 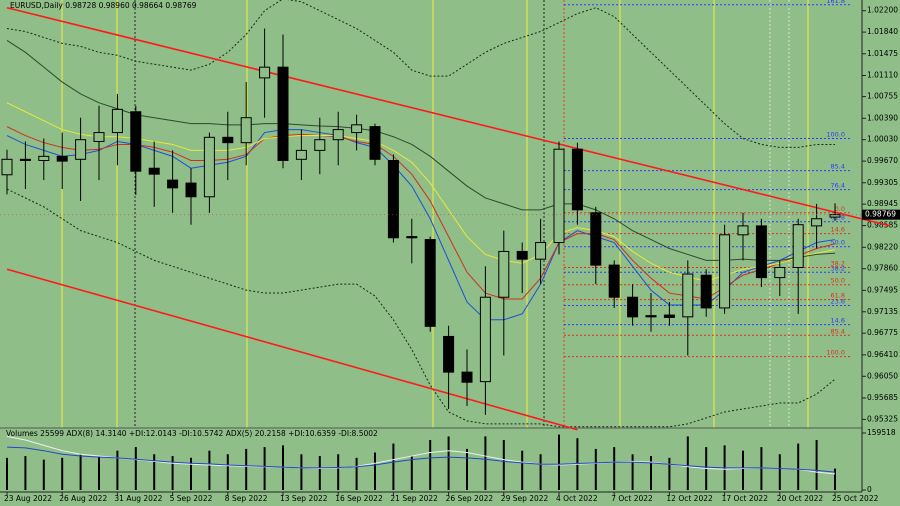 What do you see at coordinates (745, 498) in the screenshot?
I see `x-tick-label: 17 Oct 2022` at bounding box center [745, 498].